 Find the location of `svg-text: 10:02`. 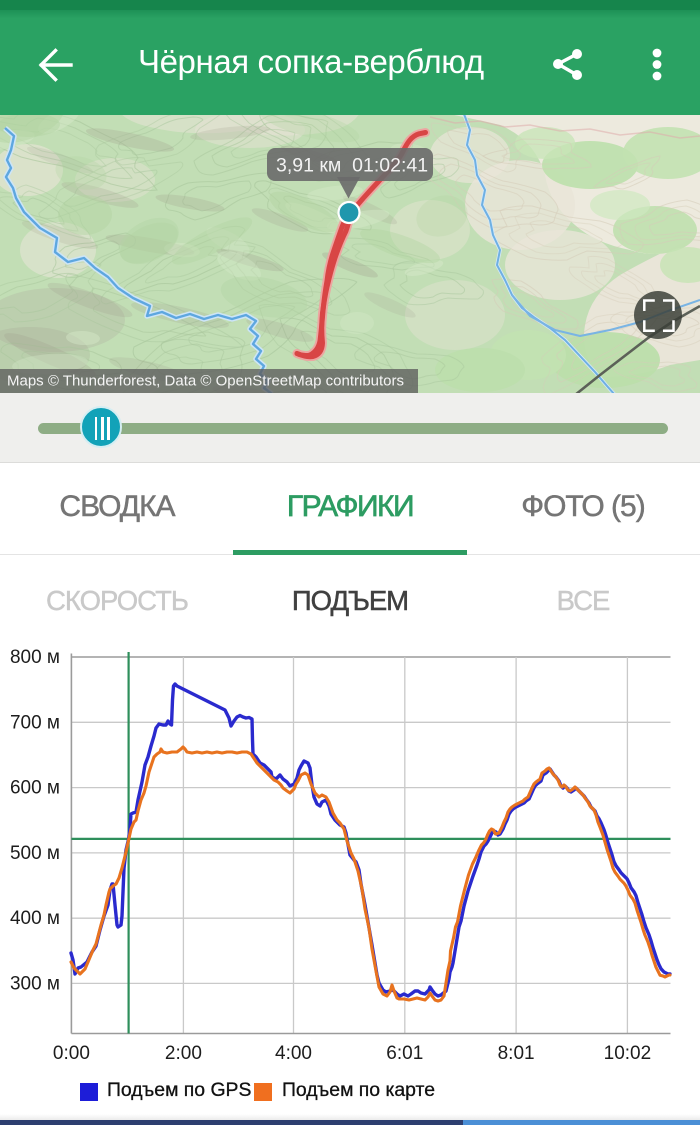

svg-text: 10:02 is located at coordinates (628, 1053).